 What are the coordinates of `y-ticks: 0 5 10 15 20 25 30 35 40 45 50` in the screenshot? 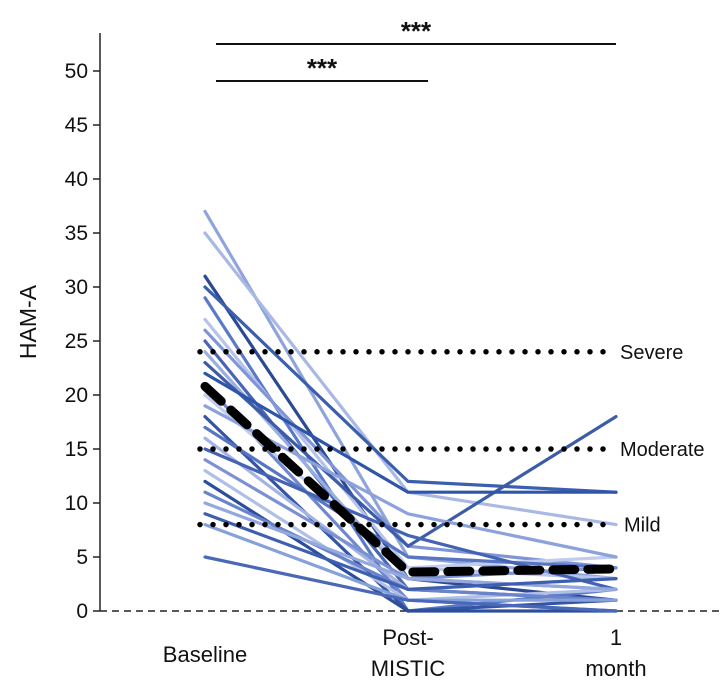 It's located at (82, 341).